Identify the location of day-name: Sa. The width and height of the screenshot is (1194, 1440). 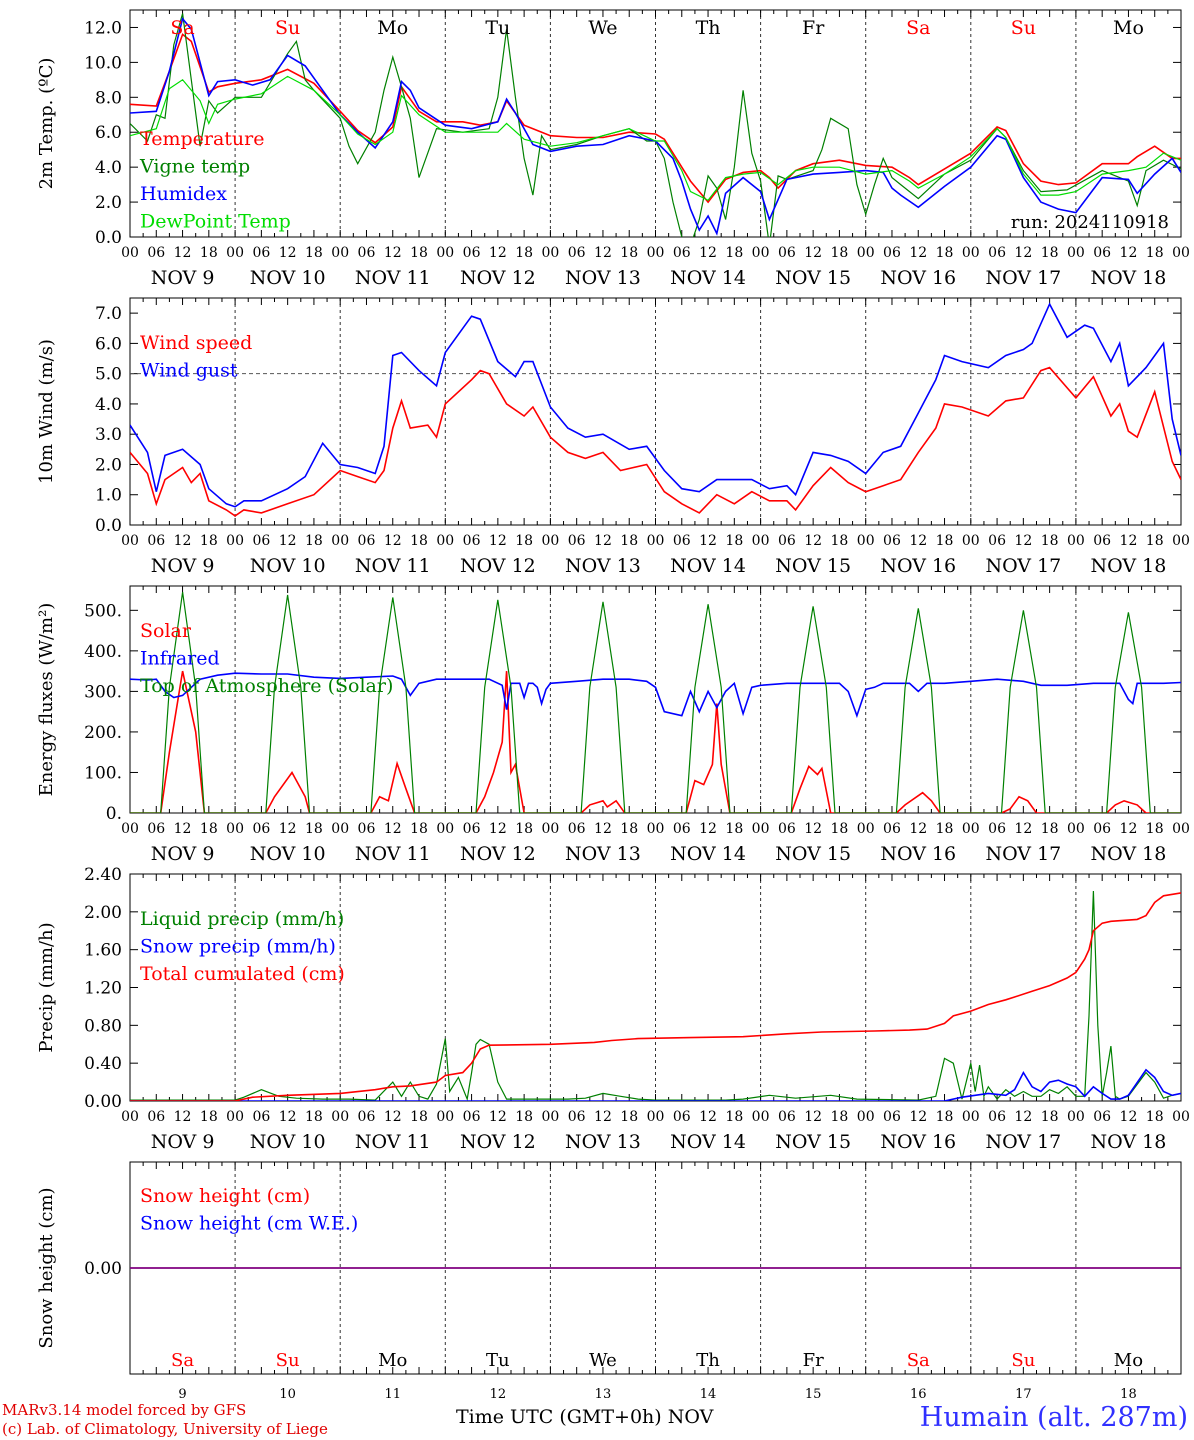
(182, 1360).